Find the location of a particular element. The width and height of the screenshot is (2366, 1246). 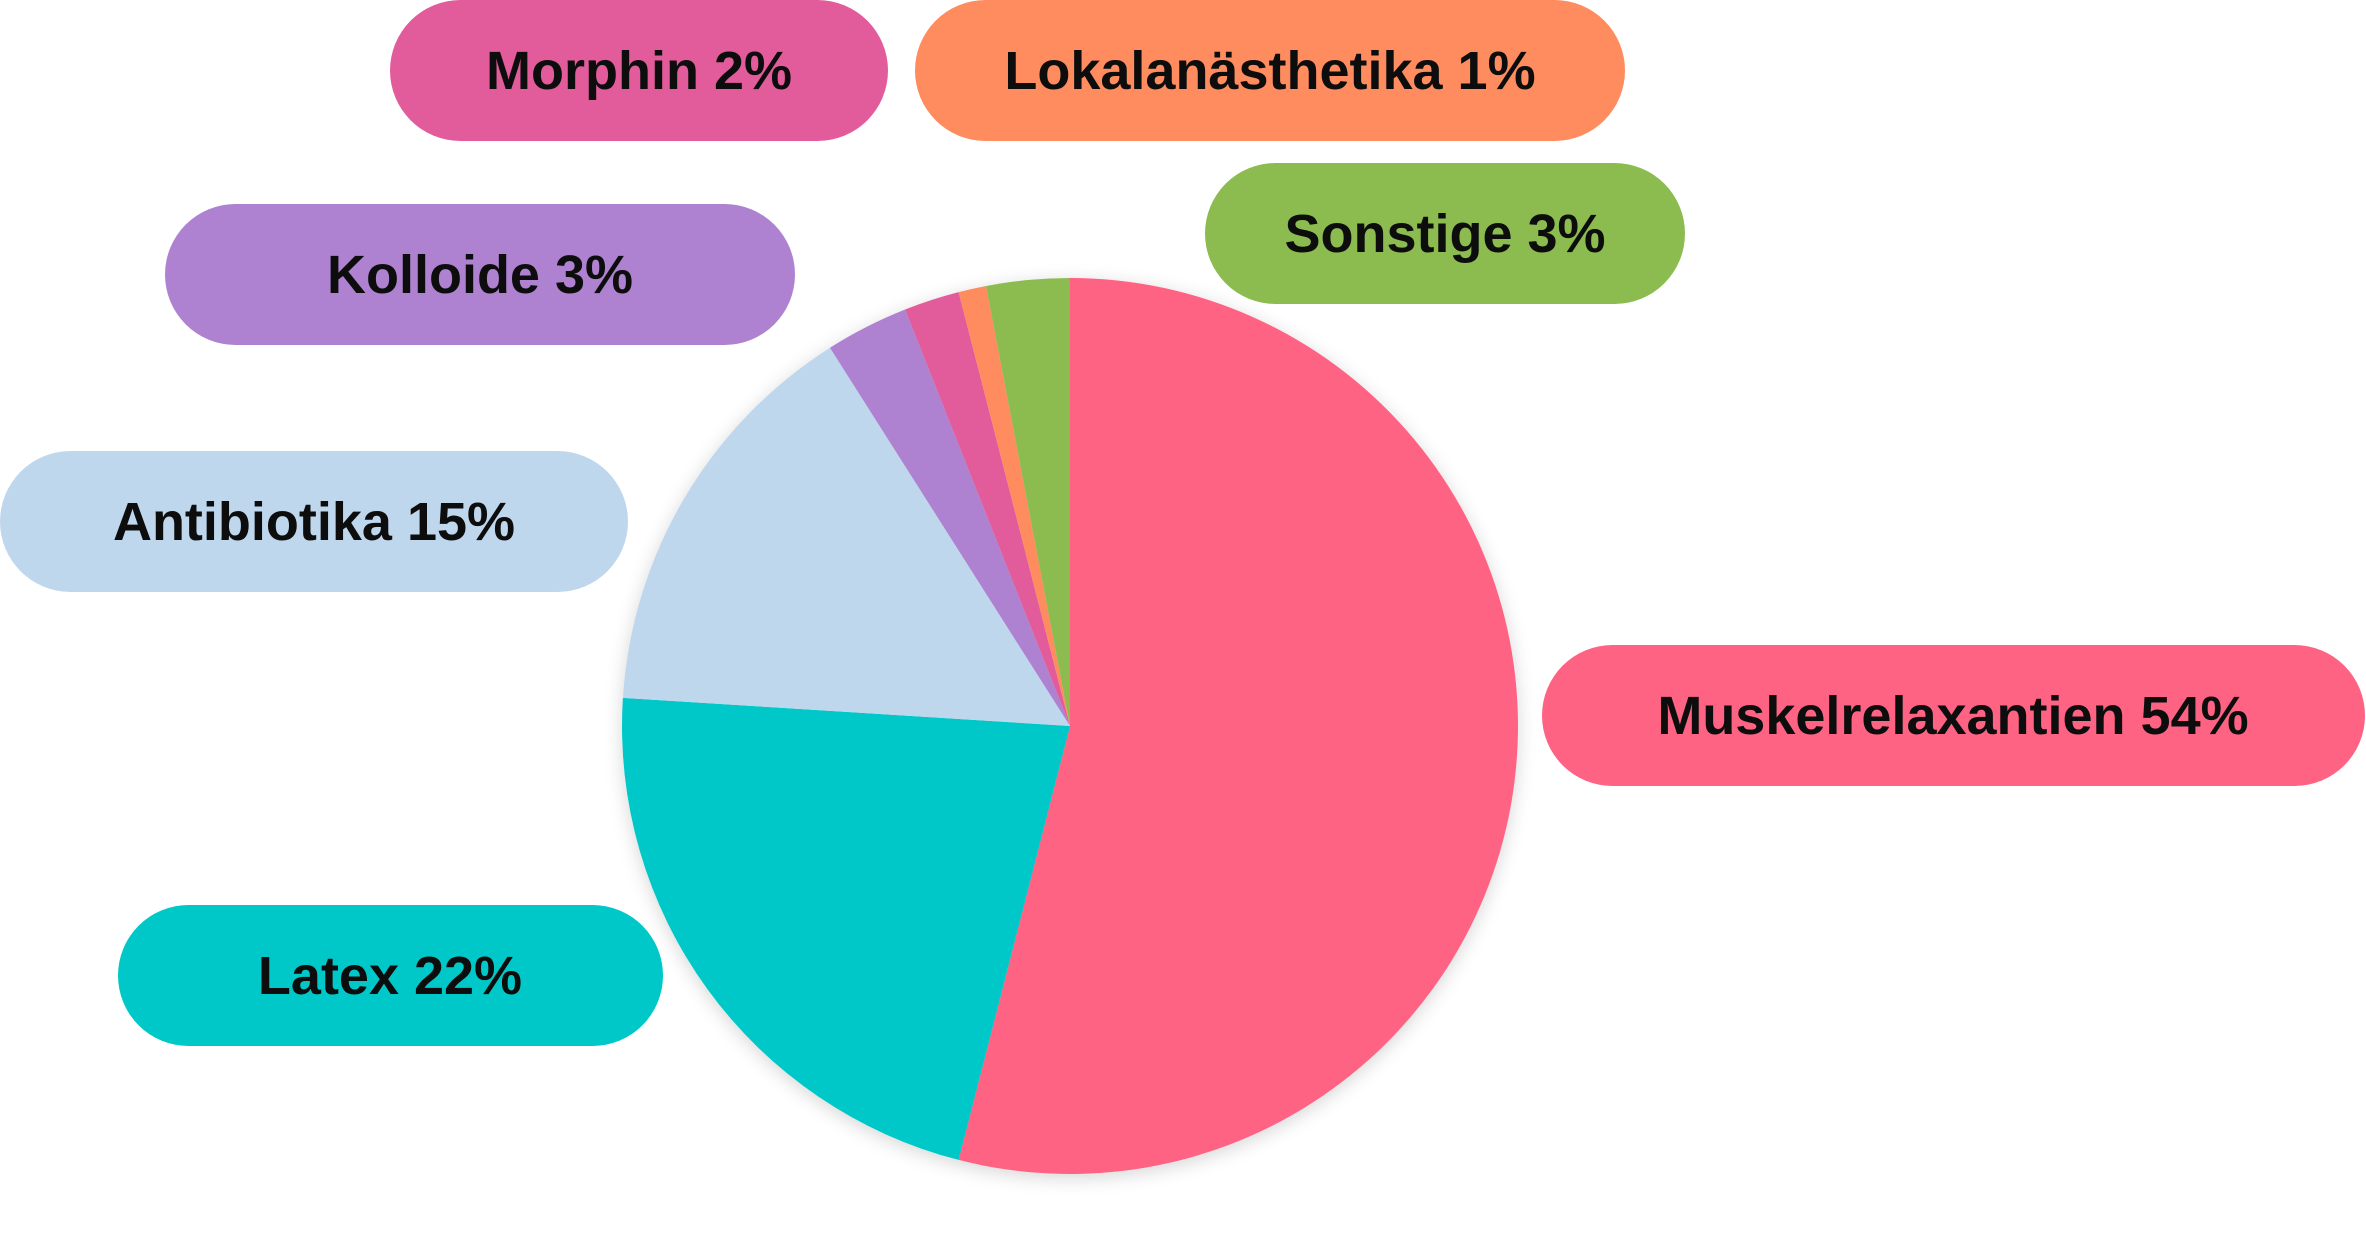

label-text: Antibiotika 15% is located at coordinates (314, 522).